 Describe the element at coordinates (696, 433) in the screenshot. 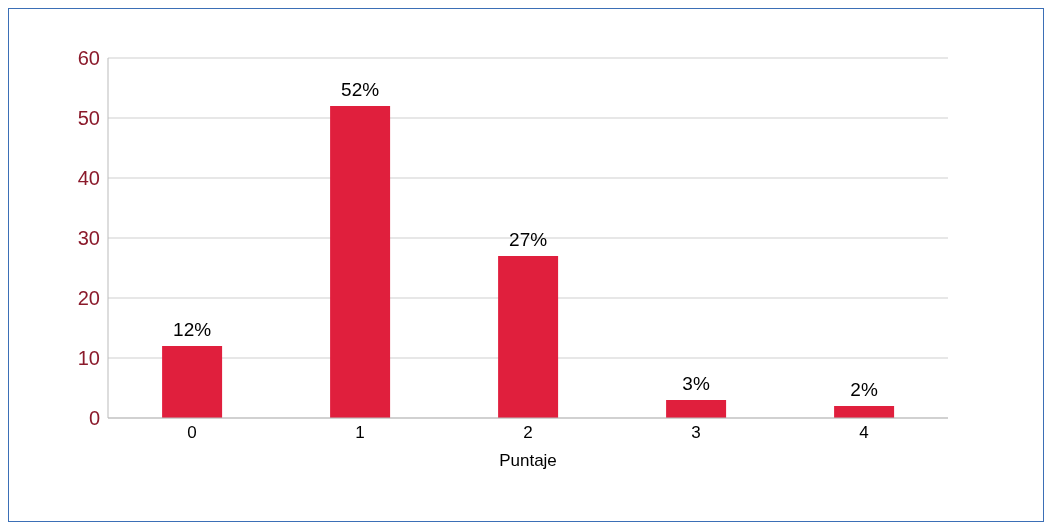

I see `x-tick-label: 3` at that location.